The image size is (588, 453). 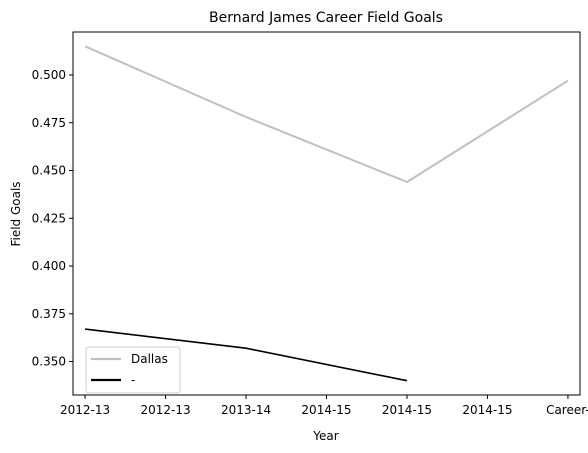 I want to click on legend: Dallas -, so click(x=133, y=370).